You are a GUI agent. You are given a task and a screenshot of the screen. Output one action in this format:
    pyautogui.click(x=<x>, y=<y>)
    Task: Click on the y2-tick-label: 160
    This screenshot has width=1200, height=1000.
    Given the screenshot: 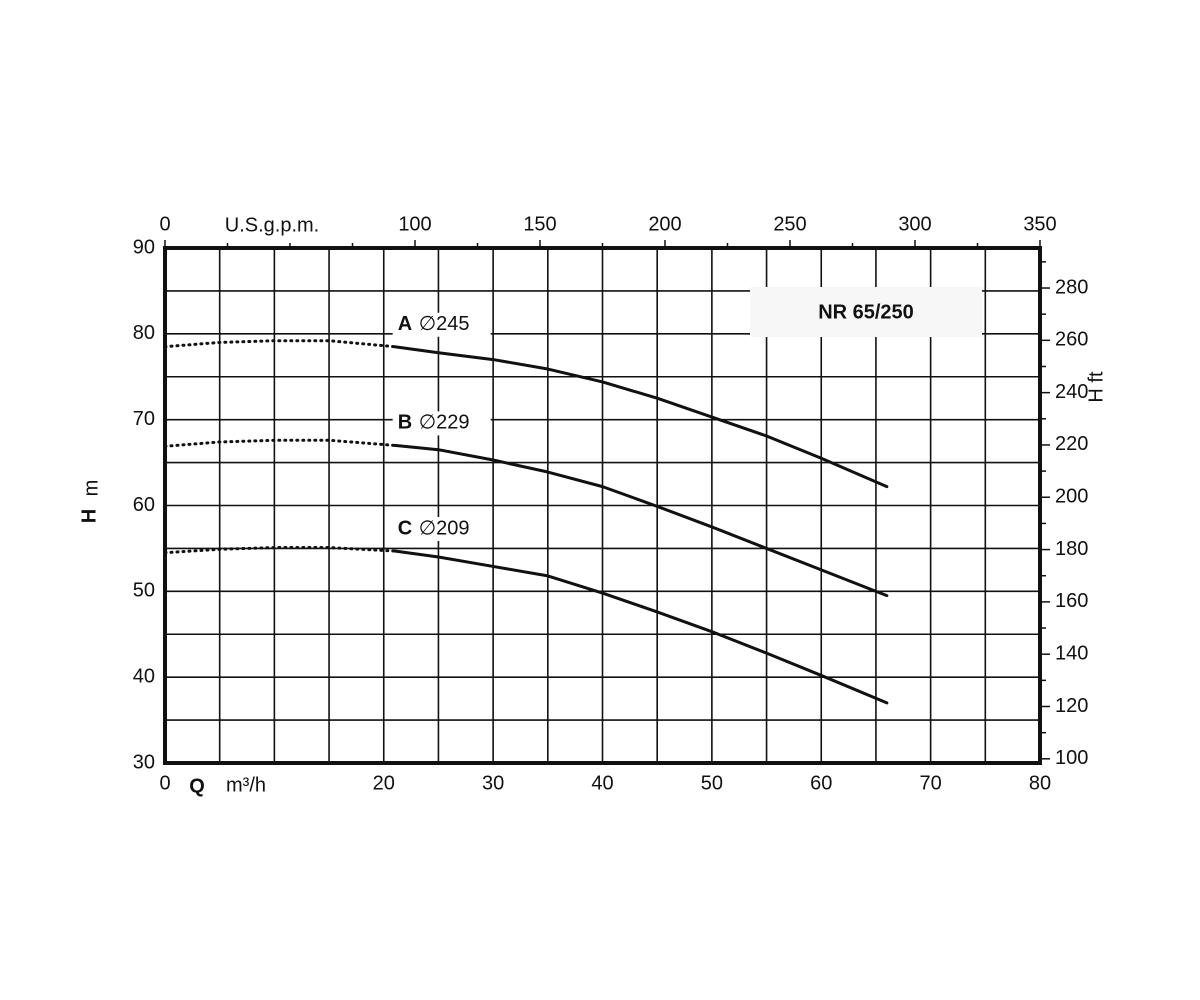 What is the action you would take?
    pyautogui.click(x=1071, y=601)
    